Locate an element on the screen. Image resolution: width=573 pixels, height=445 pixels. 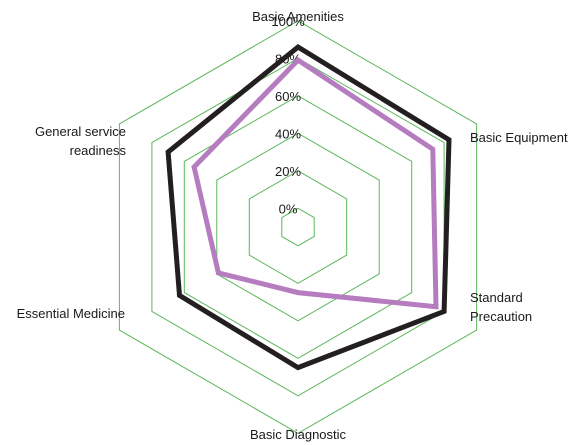
grid-ring is located at coordinates (298, 227).